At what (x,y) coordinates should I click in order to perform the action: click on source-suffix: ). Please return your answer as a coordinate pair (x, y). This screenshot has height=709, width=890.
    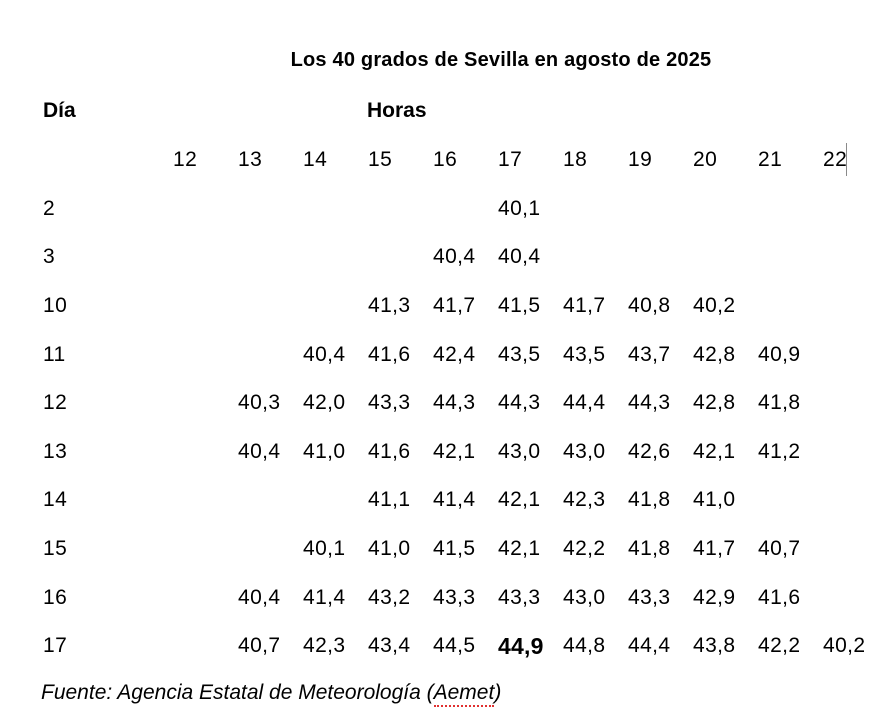
    Looking at the image, I should click on (498, 692).